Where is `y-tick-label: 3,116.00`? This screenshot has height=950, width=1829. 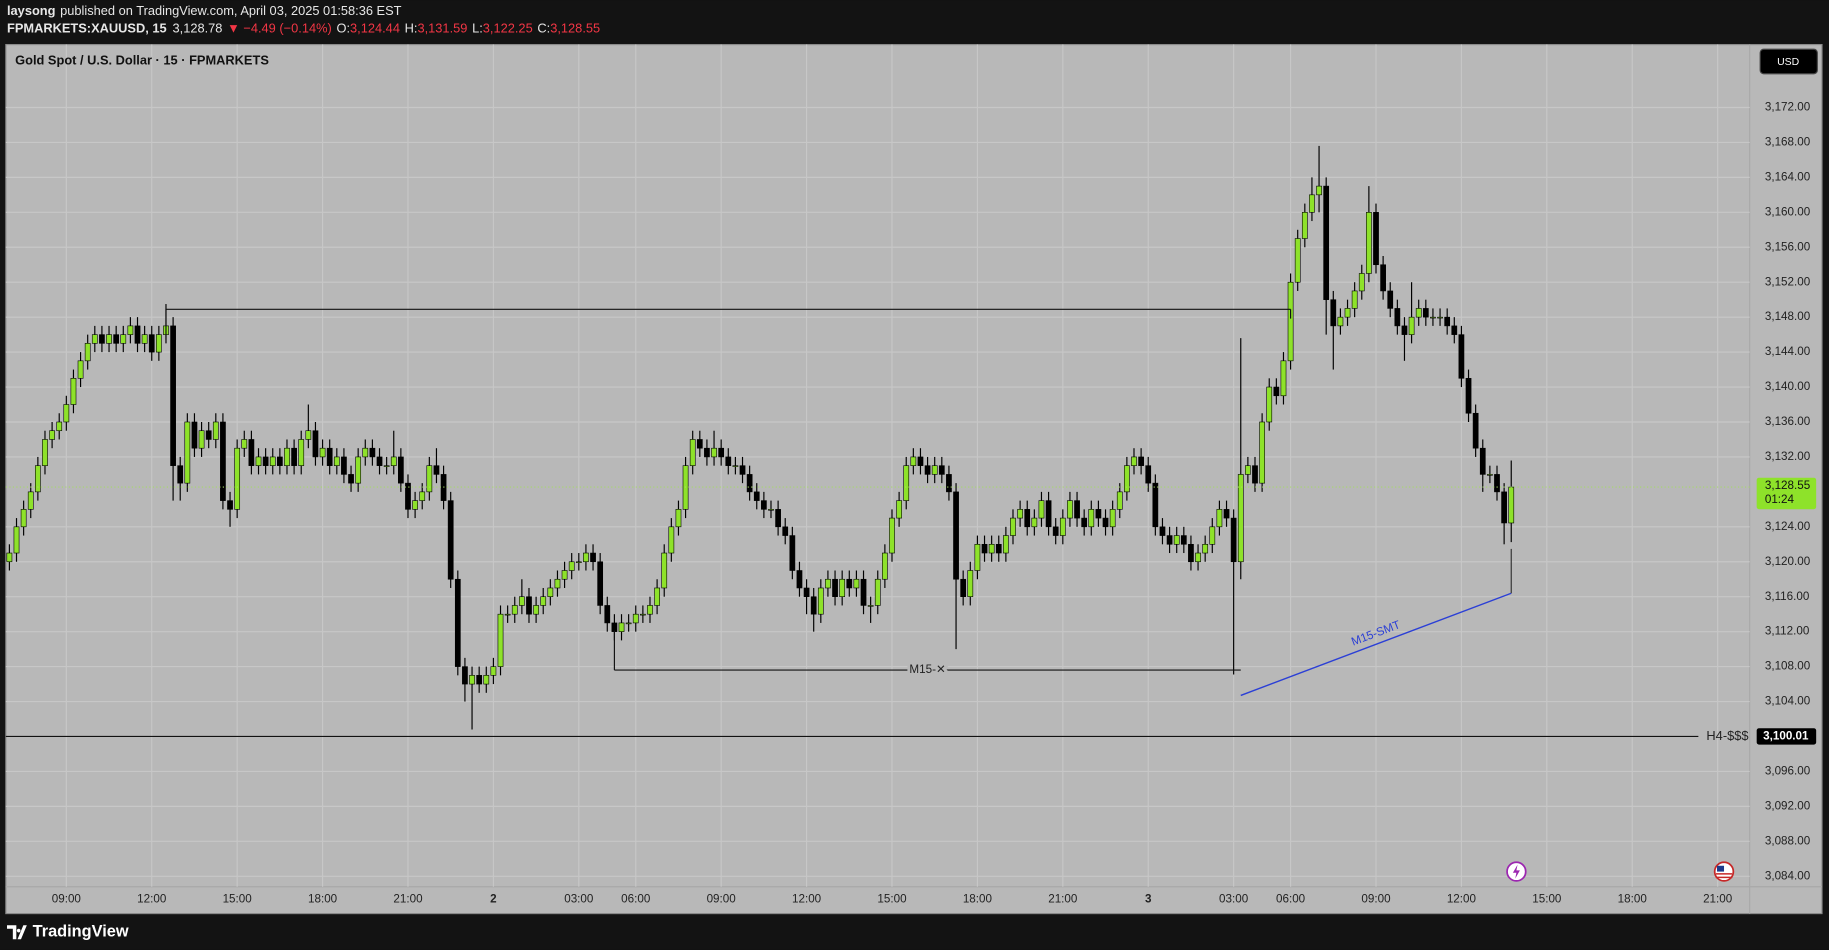
y-tick-label: 3,116.00 is located at coordinates (1787, 596).